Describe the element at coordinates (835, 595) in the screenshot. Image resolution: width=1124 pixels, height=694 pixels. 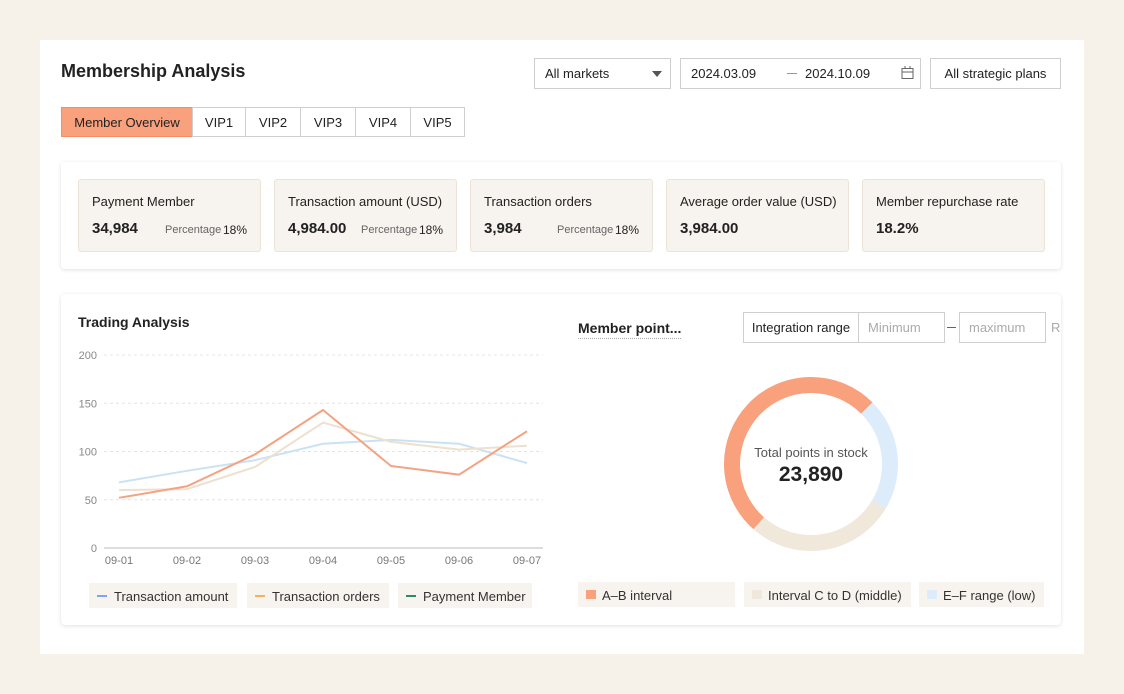
I see `legend-label: Interval C to D (middle)` at that location.